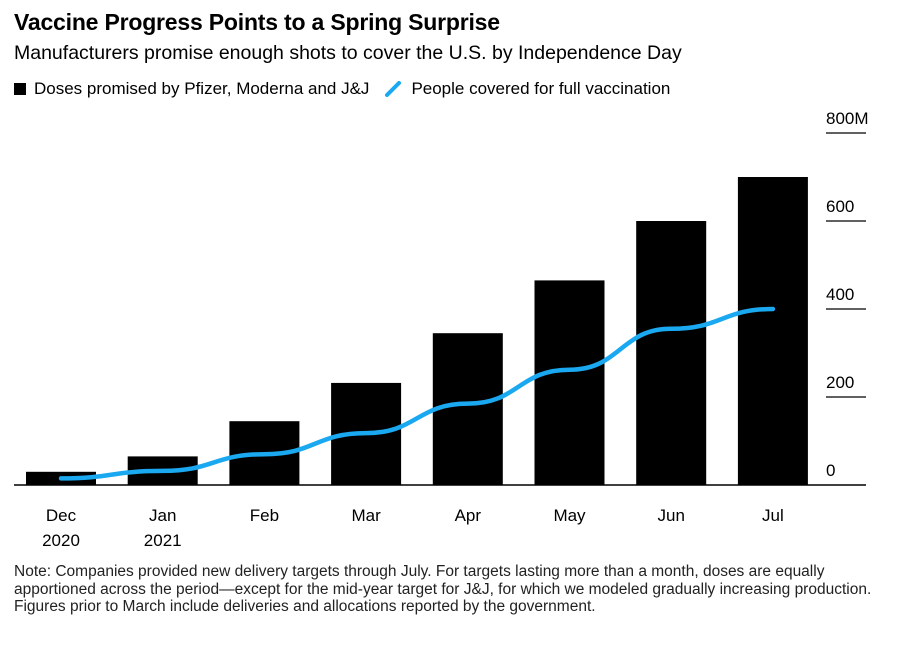 Image resolution: width=910 pixels, height=659 pixels. I want to click on x-tick-label-0: Dec 2020, so click(61, 528).